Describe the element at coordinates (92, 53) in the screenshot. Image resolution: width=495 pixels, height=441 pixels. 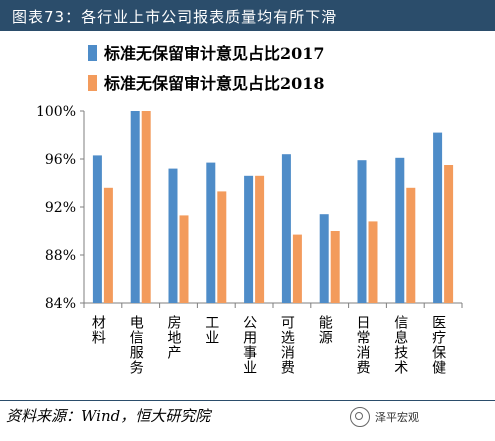
I see `legend-swatch-2017` at that location.